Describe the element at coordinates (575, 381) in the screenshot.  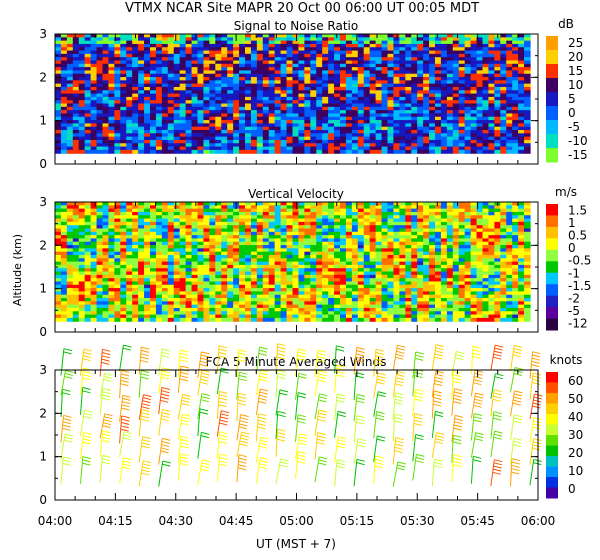
I see `colorbar-label: 60` at that location.